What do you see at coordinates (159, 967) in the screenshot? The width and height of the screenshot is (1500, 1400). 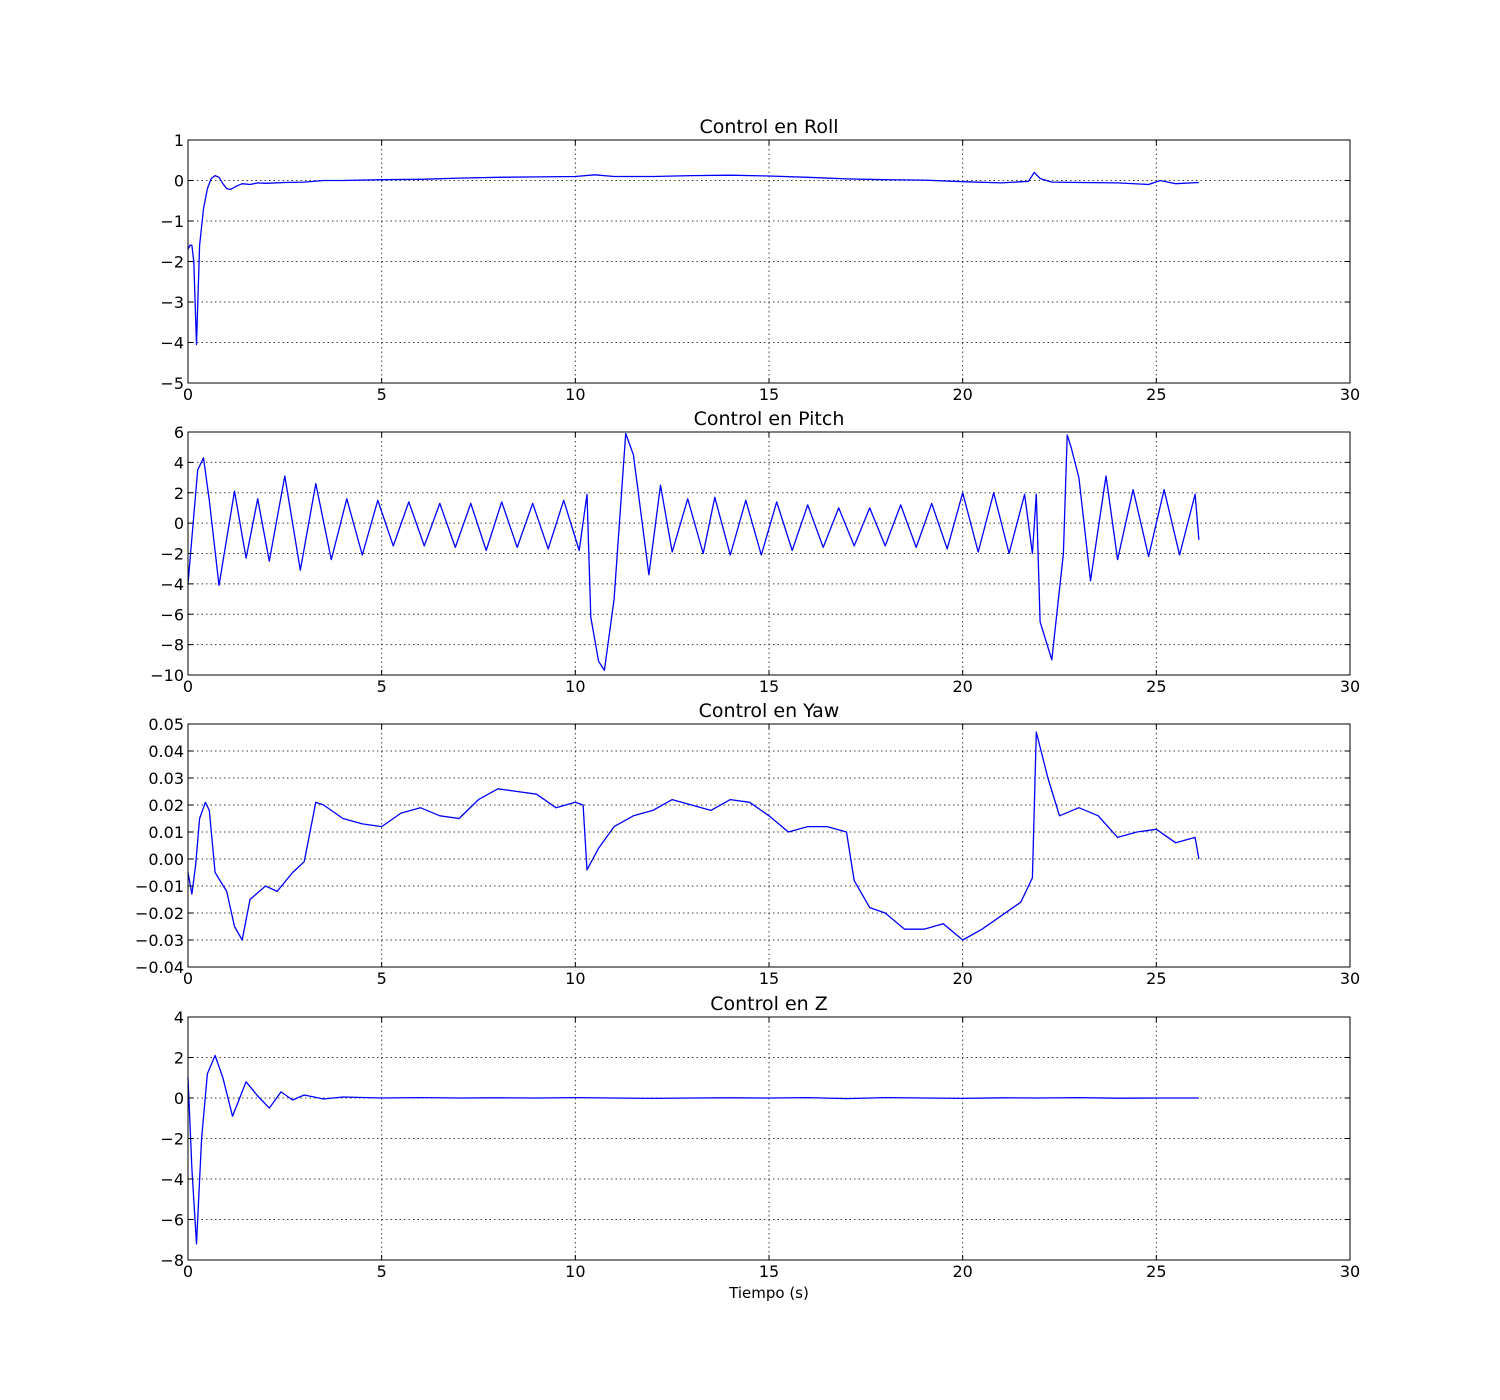 I see `y-tick-label: −0.04` at bounding box center [159, 967].